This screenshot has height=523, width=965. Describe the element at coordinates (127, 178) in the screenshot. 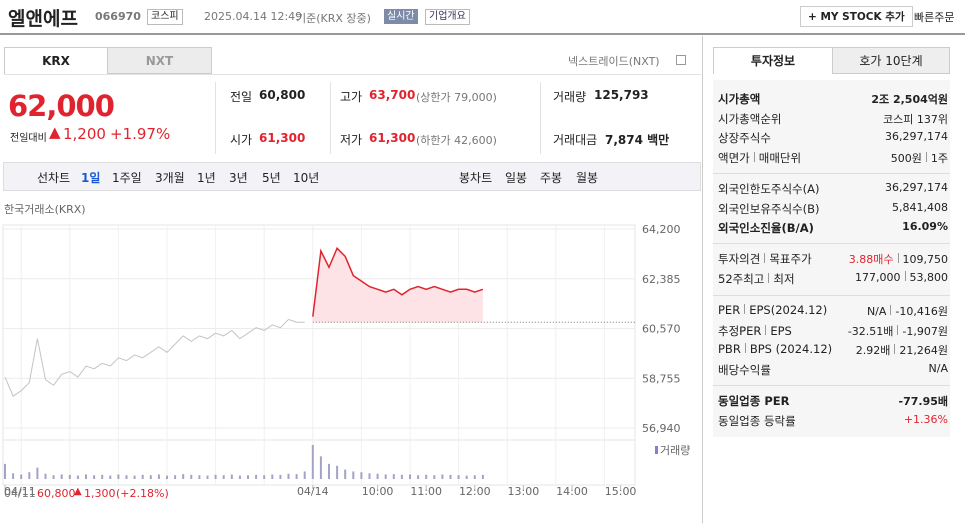

I see `period-button: 1주일` at that location.